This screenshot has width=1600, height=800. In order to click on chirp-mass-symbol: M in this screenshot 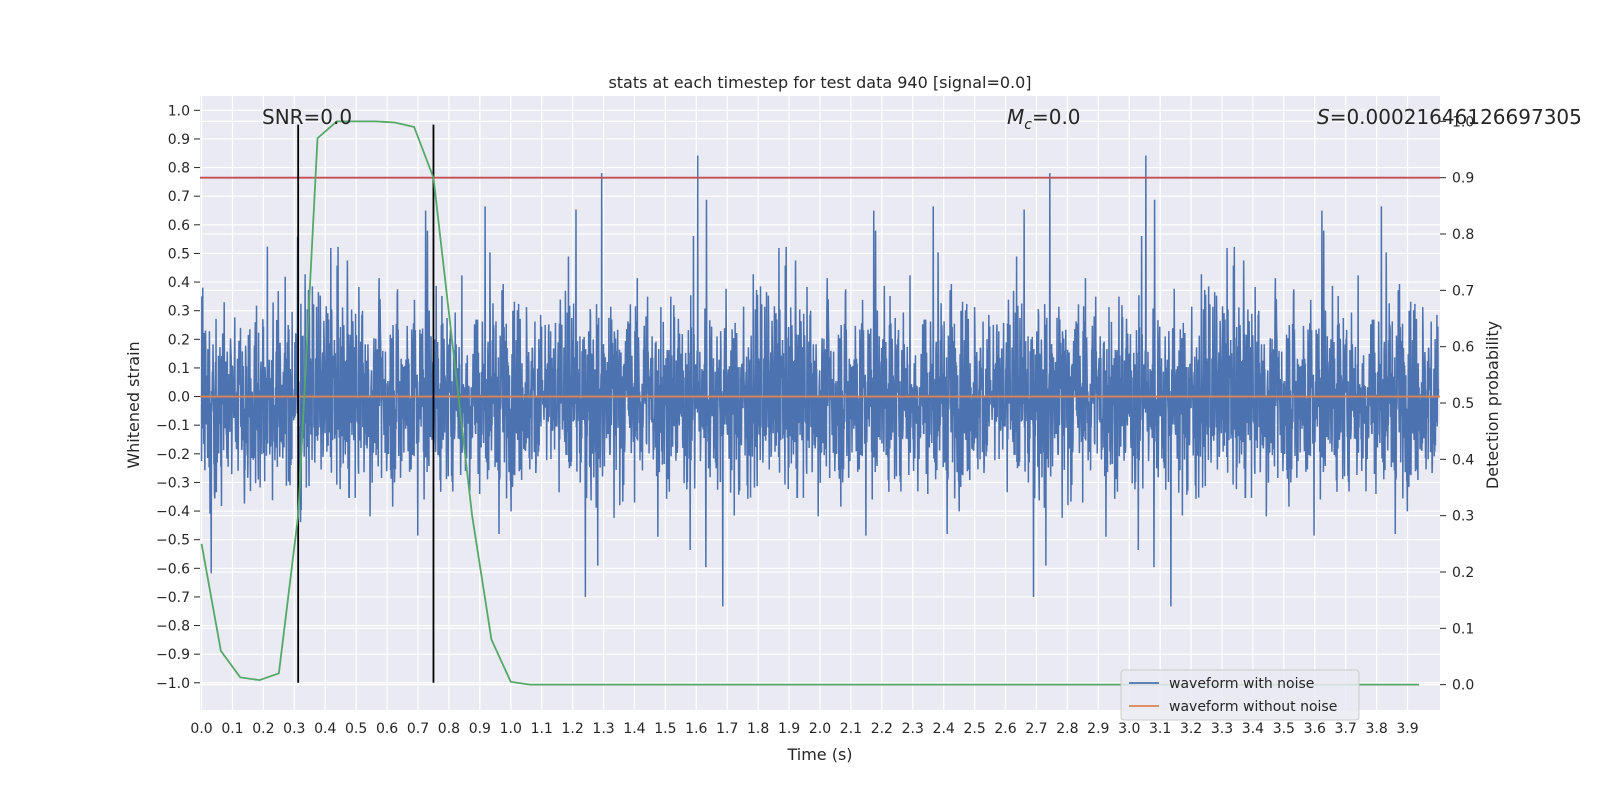, I will do `click(1015, 117)`.